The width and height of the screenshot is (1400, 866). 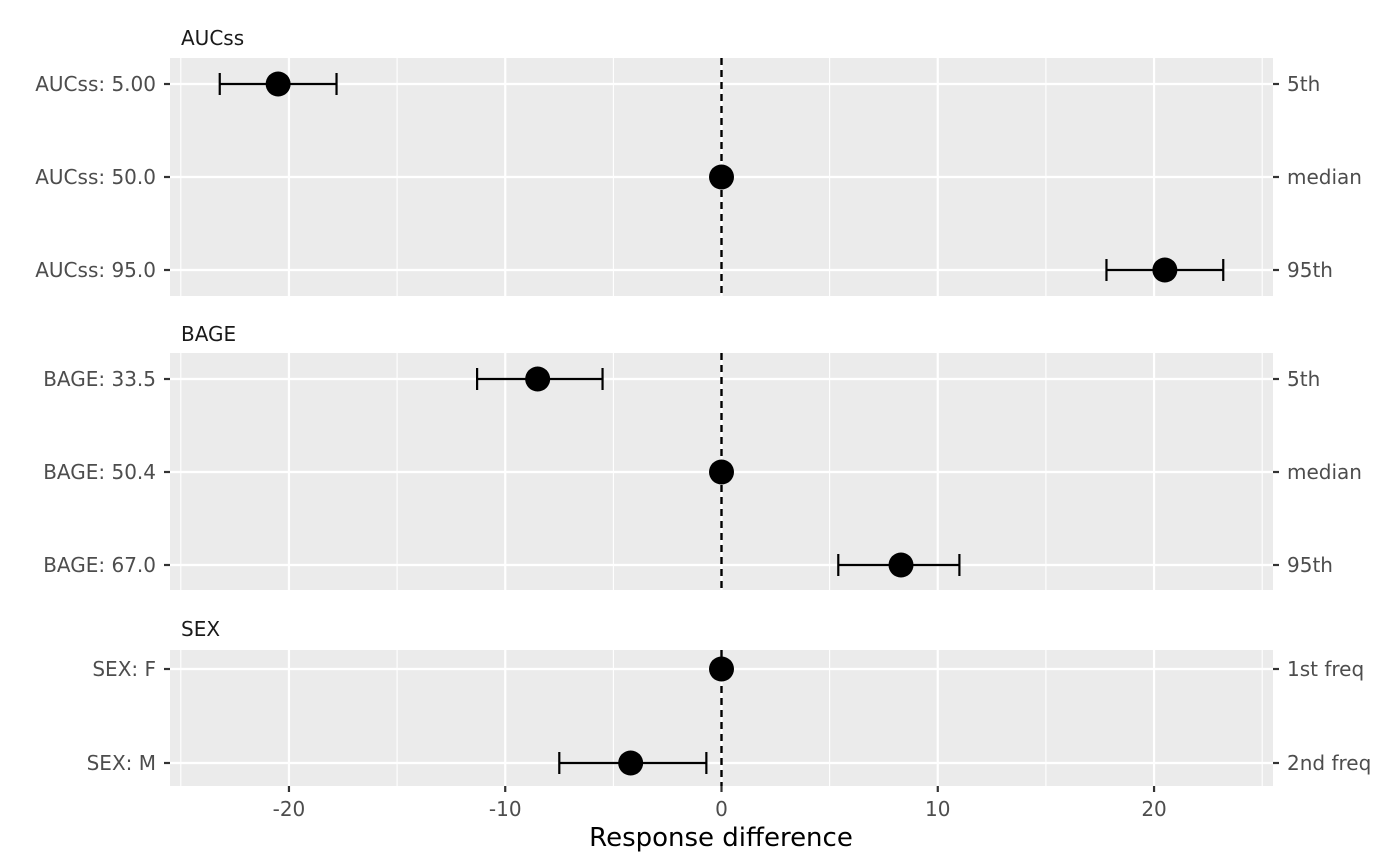 What do you see at coordinates (95, 270) in the screenshot?
I see `y-tick-label: AUCss: 95.0` at bounding box center [95, 270].